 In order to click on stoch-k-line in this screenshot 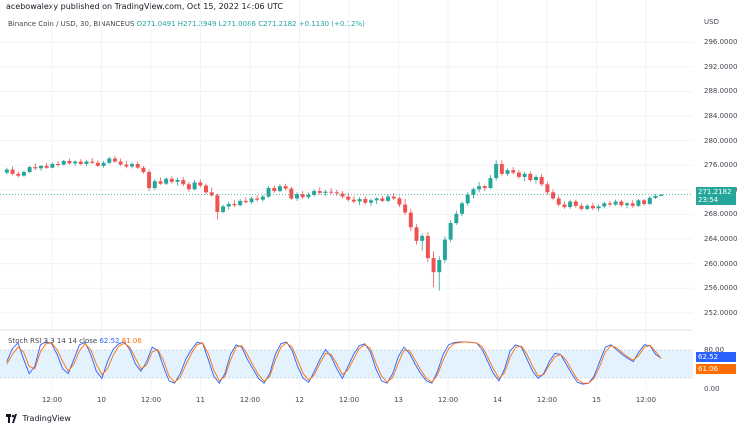, I will do `click(334, 363)`.